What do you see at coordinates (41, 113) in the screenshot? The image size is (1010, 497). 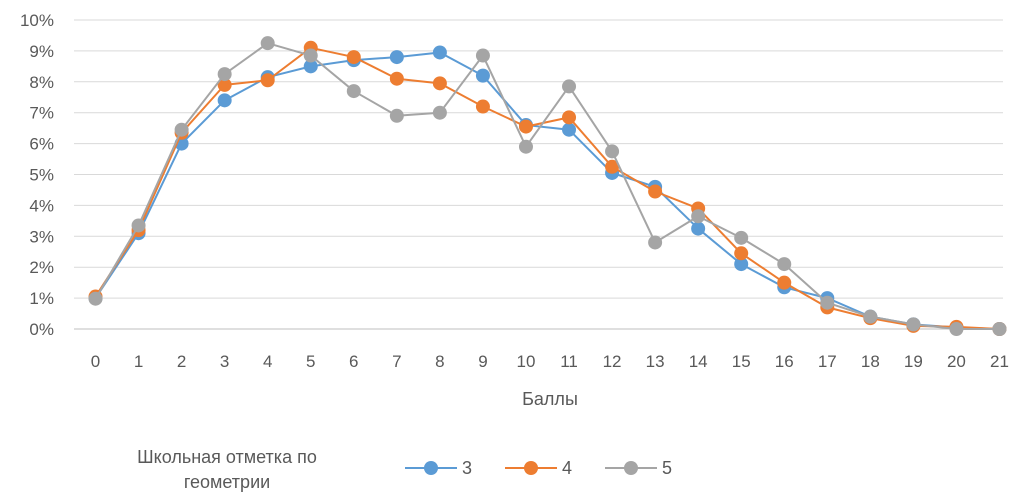 I see `y-tick-label: 7%` at bounding box center [41, 113].